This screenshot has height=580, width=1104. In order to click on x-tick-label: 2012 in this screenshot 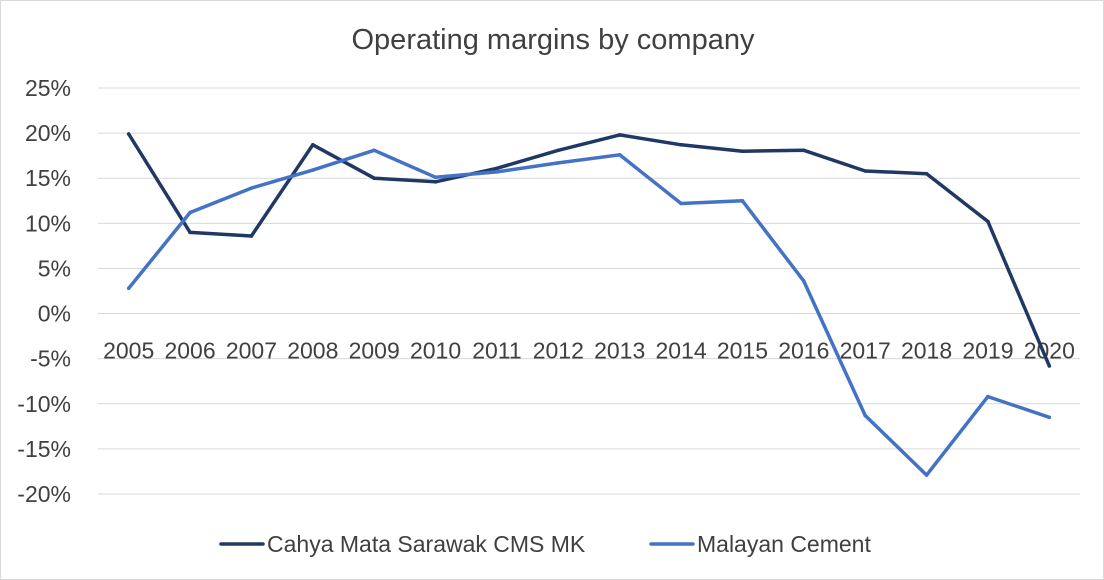, I will do `click(558, 351)`.